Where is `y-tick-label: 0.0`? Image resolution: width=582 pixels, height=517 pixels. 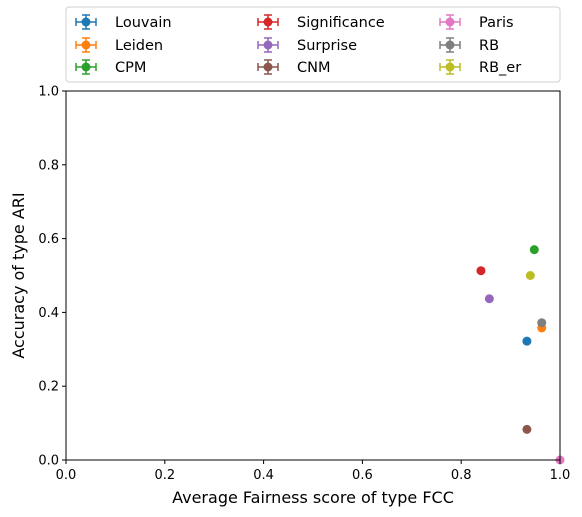 y-tick-label: 0.0 is located at coordinates (48, 461).